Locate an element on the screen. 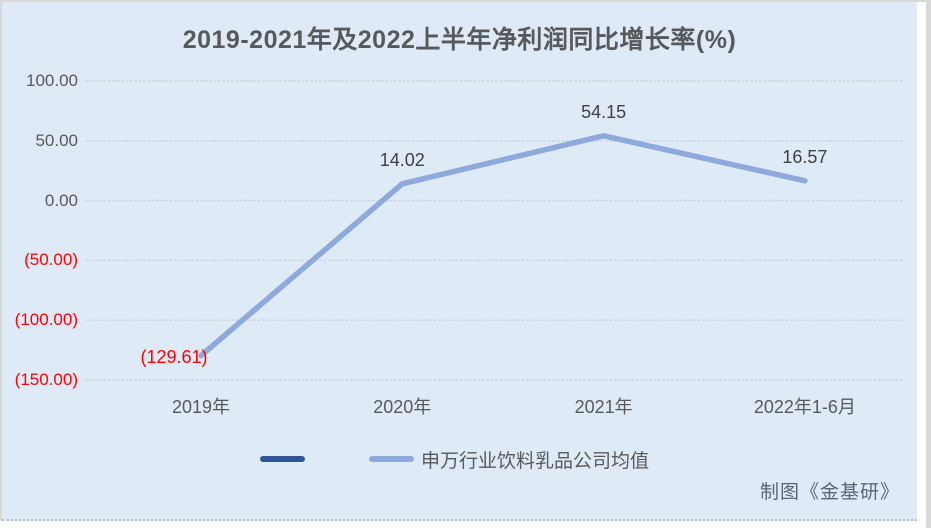 The image size is (931, 528). legend-item is located at coordinates (282, 459).